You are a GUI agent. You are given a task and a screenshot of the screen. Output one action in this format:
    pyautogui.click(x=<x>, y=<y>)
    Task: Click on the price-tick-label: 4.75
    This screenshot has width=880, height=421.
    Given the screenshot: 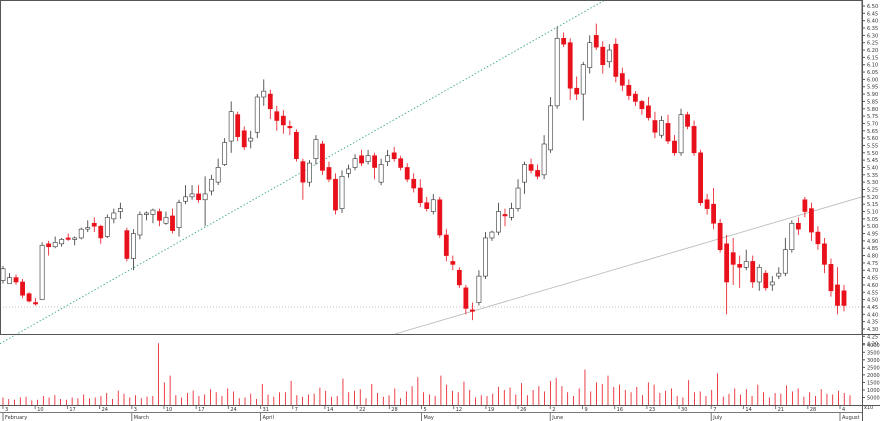 What is the action you would take?
    pyautogui.click(x=872, y=264)
    